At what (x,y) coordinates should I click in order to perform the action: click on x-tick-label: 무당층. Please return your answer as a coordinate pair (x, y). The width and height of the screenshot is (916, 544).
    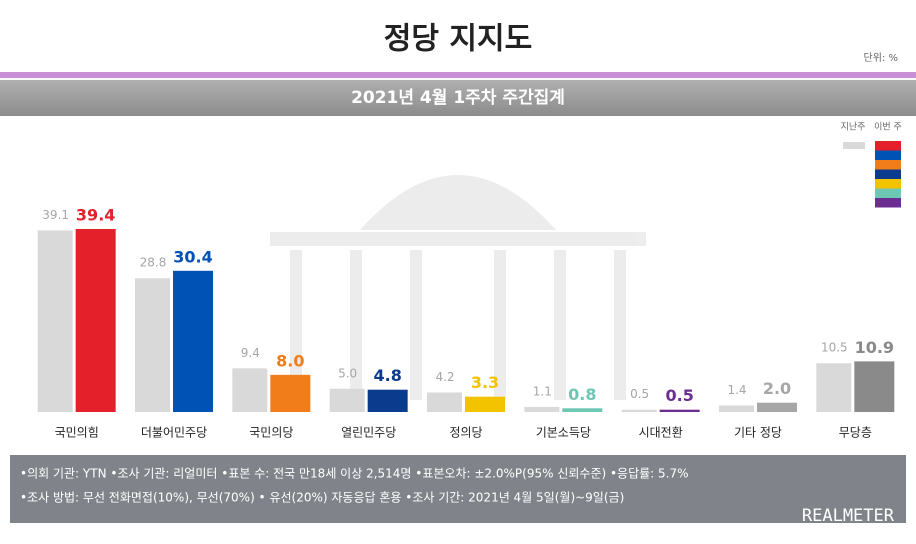
    Looking at the image, I should click on (855, 433).